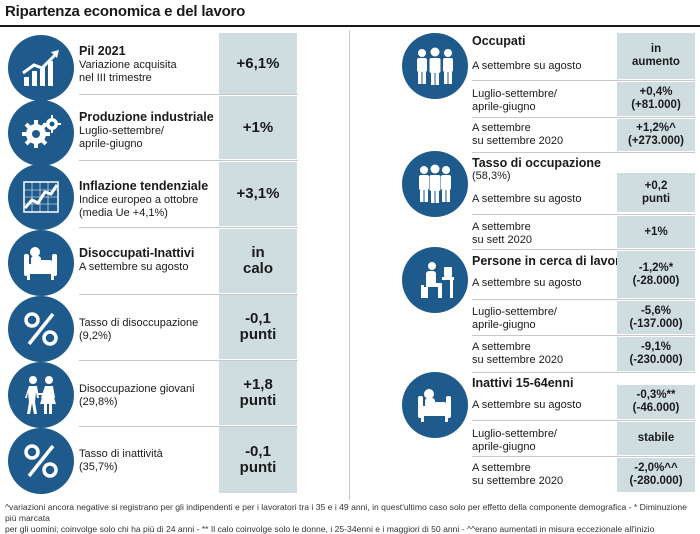 The width and height of the screenshot is (700, 534). What do you see at coordinates (527, 405) in the screenshot?
I see `inattivi-row1-label: A settembre su agosto` at bounding box center [527, 405].